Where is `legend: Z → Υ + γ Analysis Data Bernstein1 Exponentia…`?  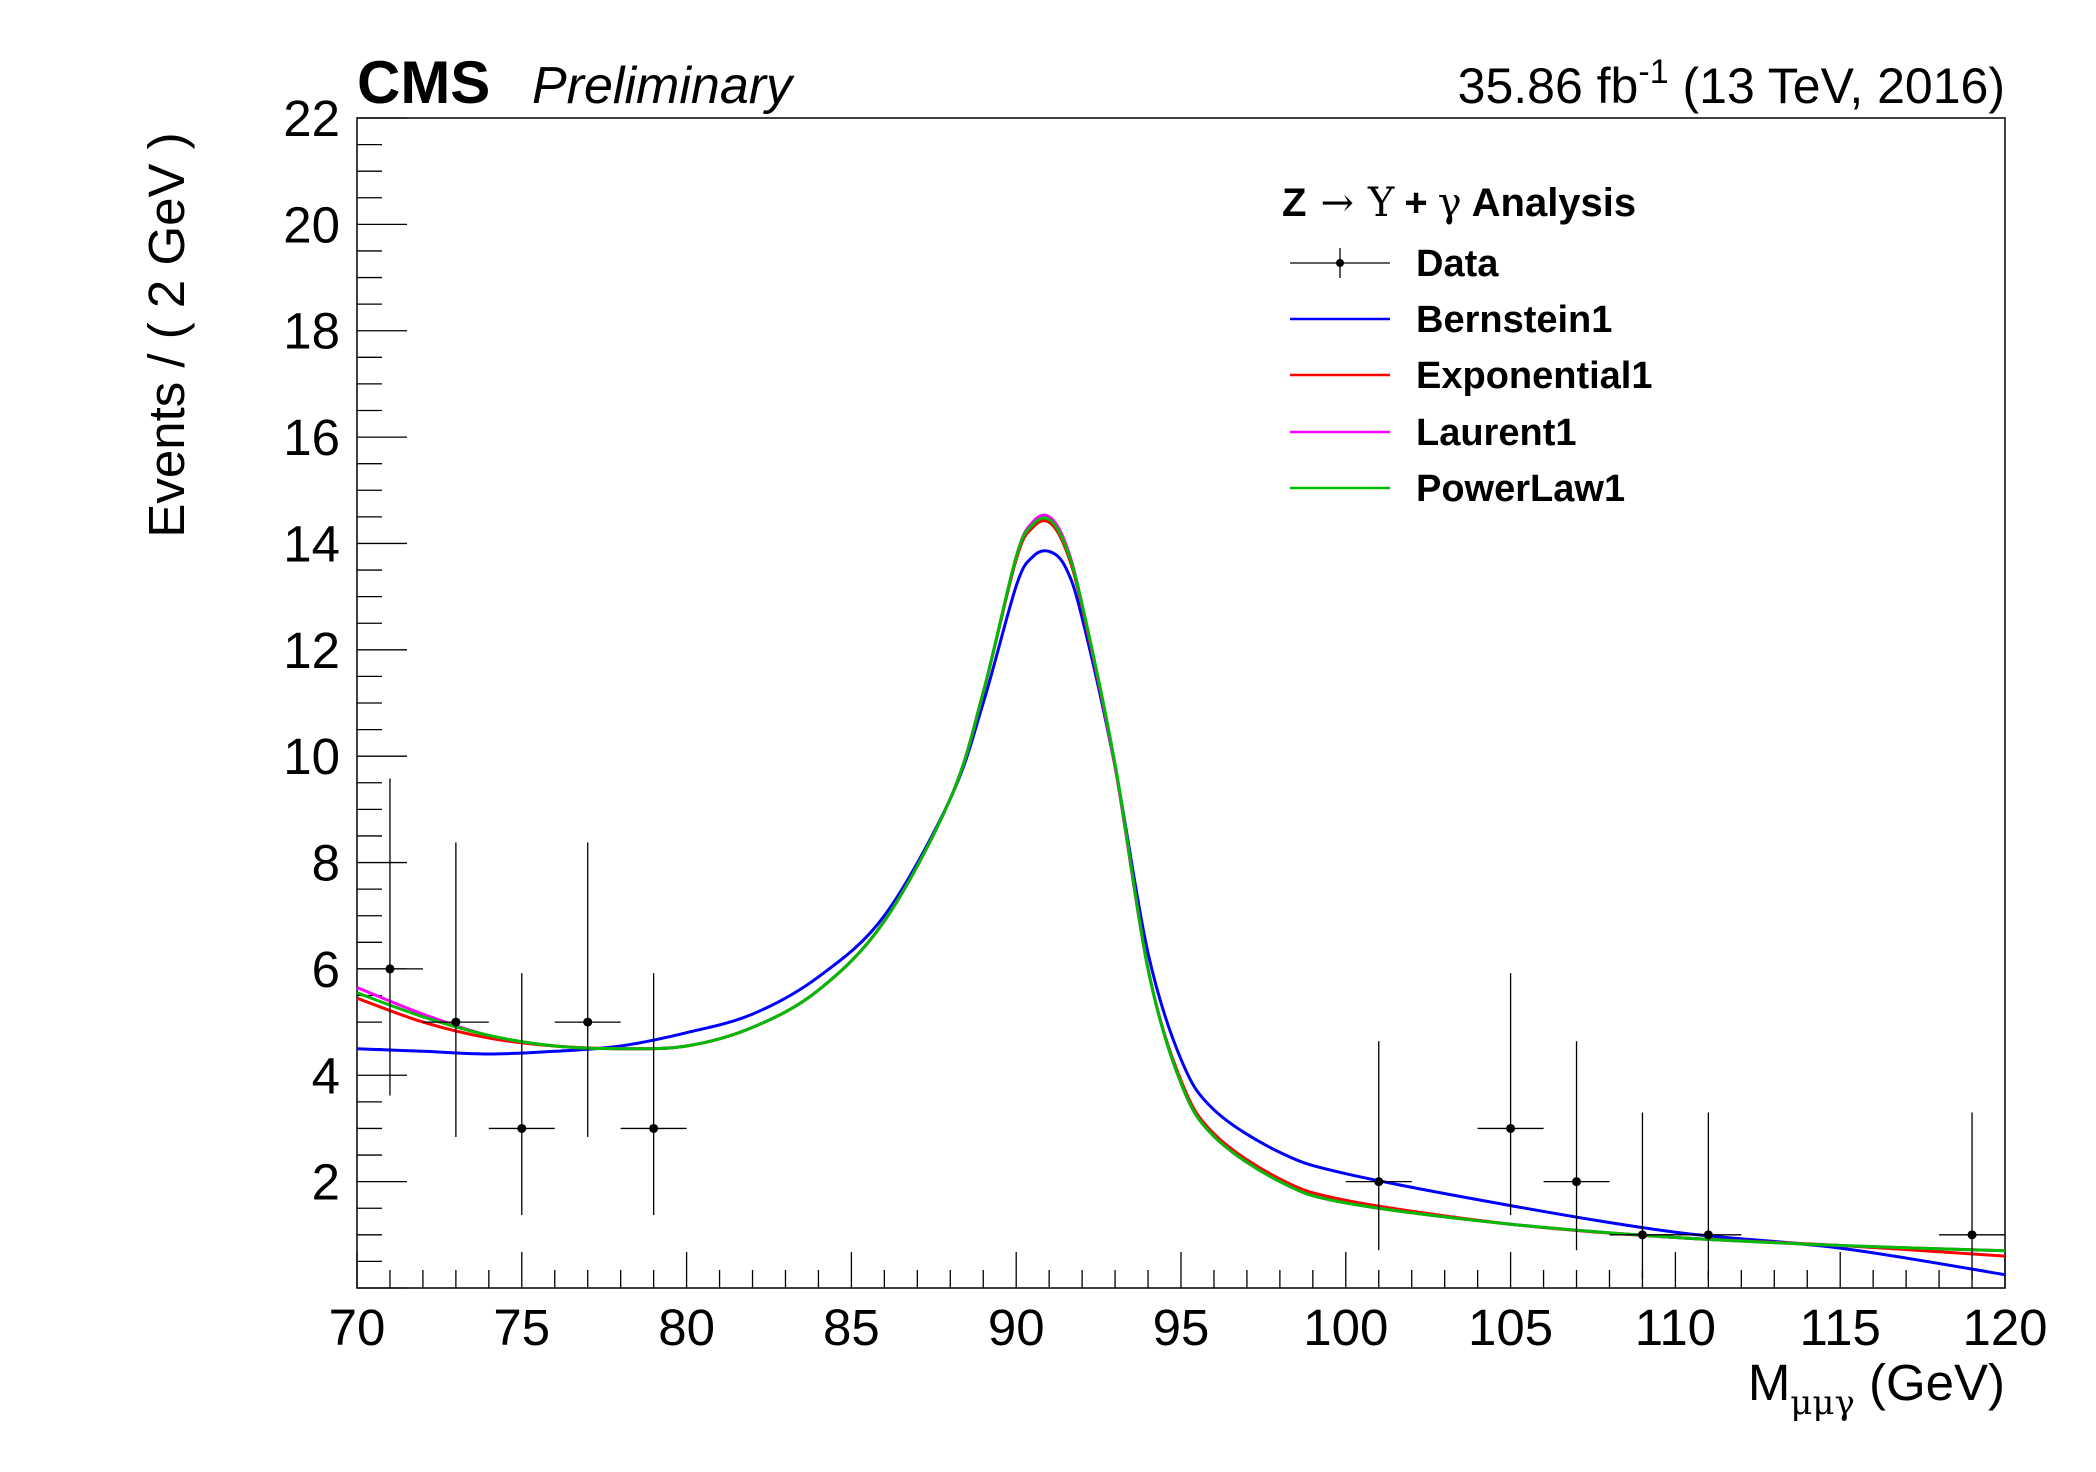 legend: Z → Υ + γ Analysis Data Bernstein1 Exponentia… is located at coordinates (1467, 345).